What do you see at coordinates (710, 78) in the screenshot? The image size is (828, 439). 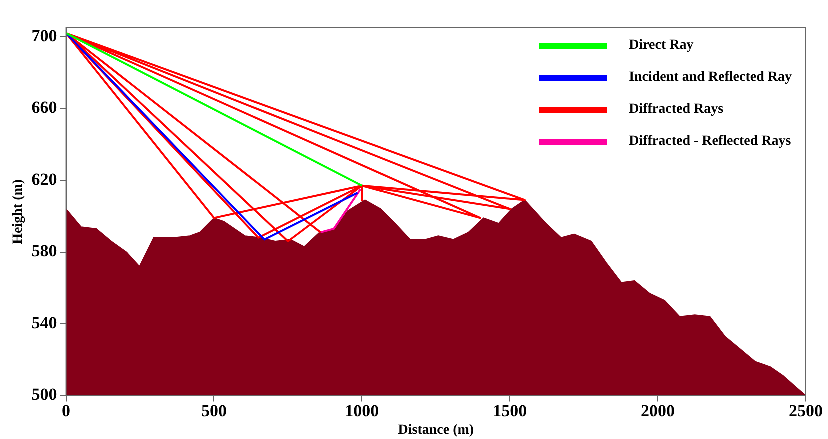 I see `legend-label: Incident and Reflected Ray` at bounding box center [710, 78].